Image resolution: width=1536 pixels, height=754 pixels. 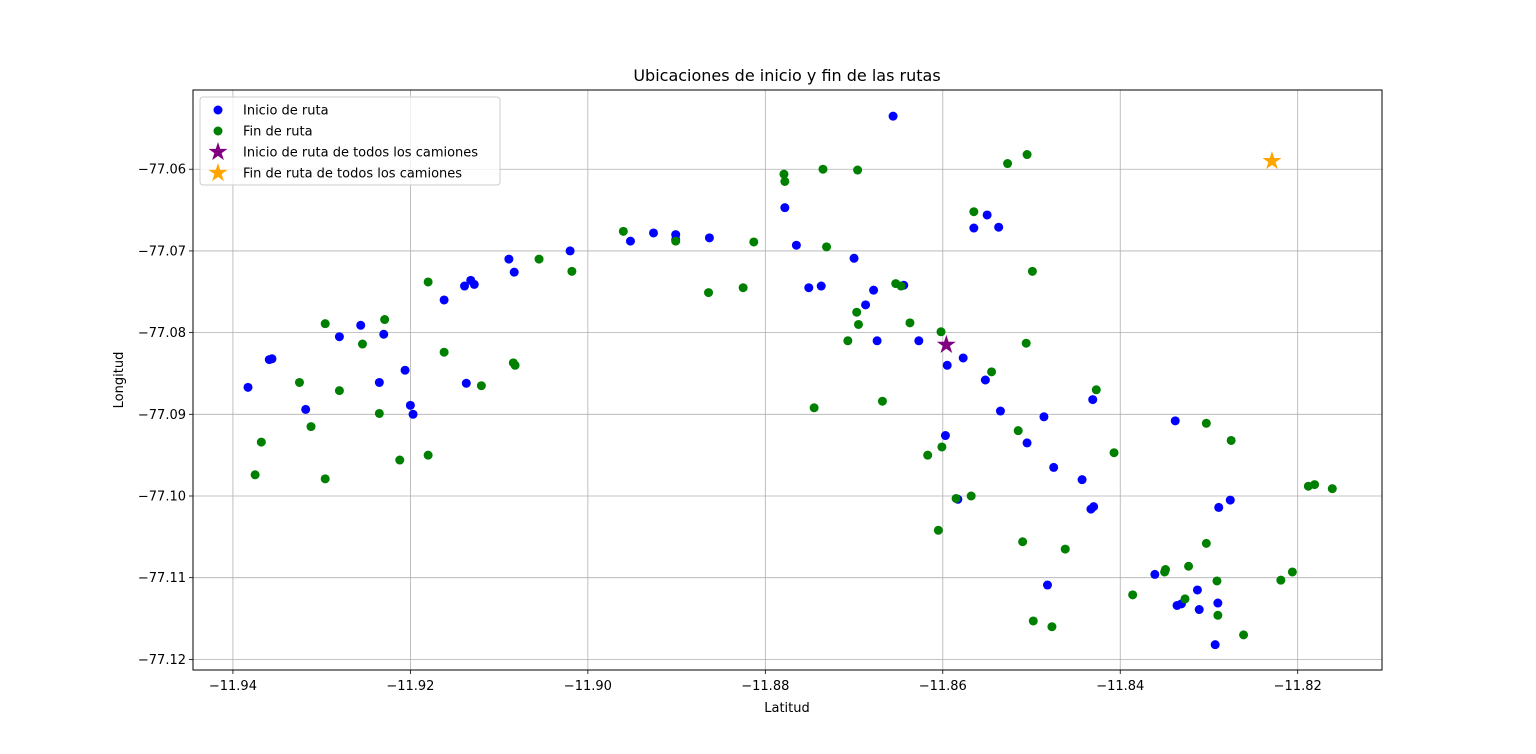 I want to click on x-tick-label: −11.86, so click(x=943, y=686).